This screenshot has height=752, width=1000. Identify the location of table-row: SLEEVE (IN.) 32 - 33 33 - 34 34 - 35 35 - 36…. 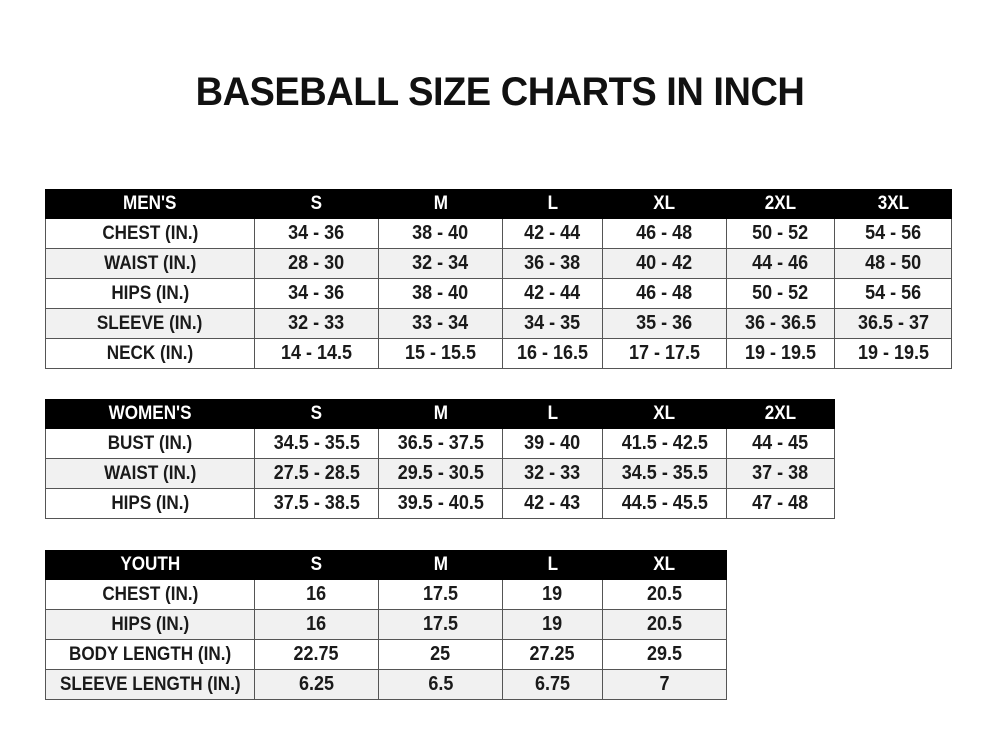
(498, 323).